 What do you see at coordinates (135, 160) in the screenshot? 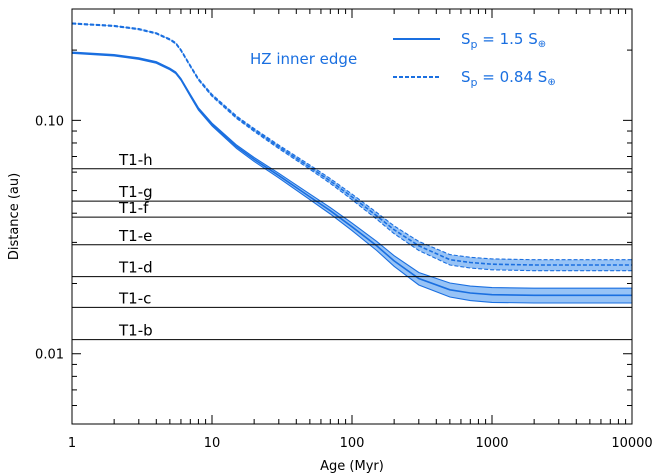
I see `planet-label-t1-h: T1-h` at bounding box center [135, 160].